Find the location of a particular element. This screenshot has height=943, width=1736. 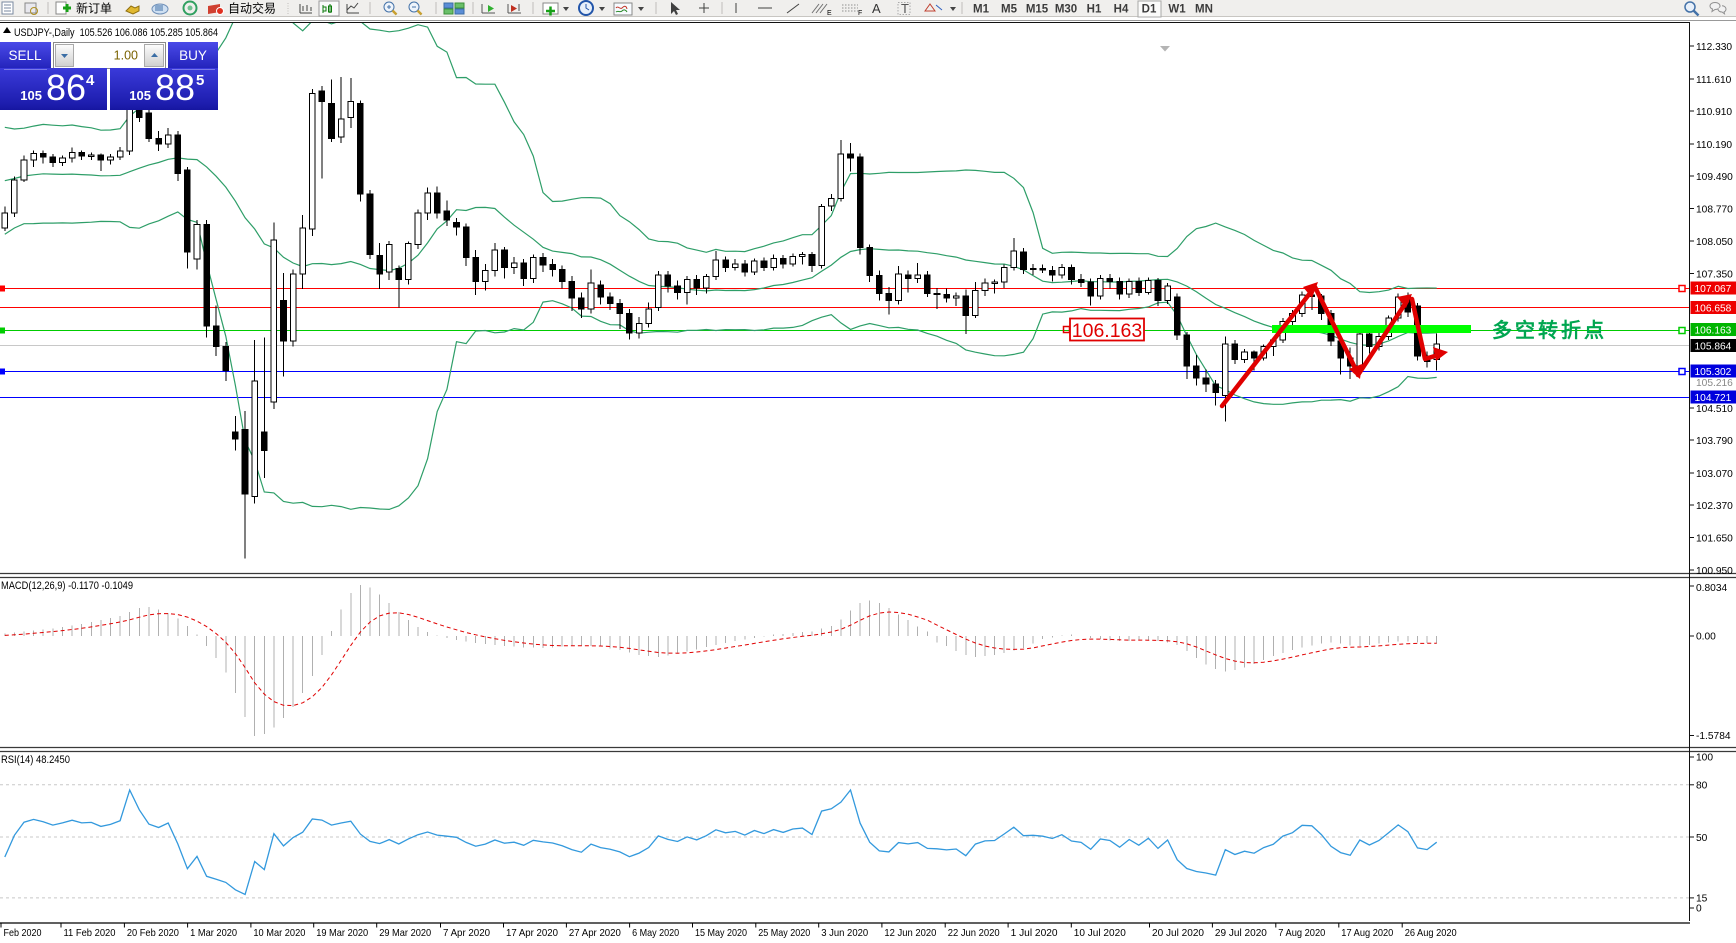

svg-text: 17 Apr 2020 is located at coordinates (532, 933).